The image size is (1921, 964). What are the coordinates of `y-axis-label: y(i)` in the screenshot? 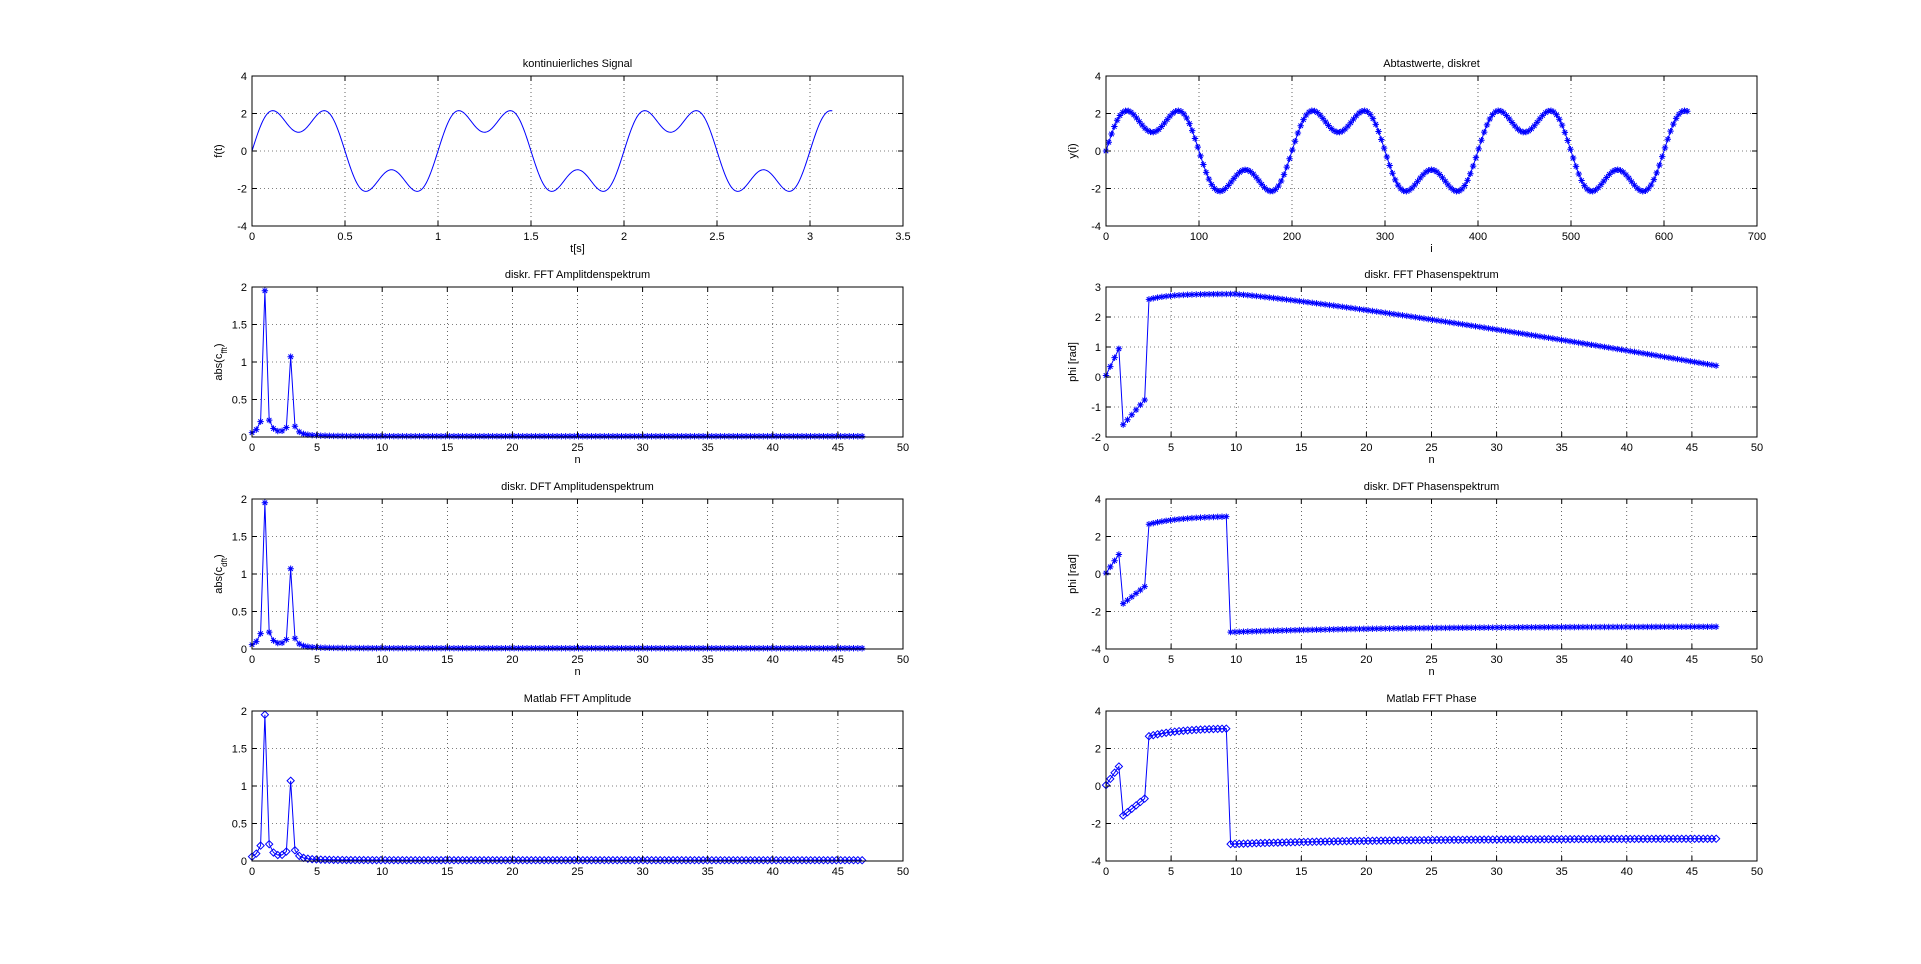 It's located at (1073, 150).